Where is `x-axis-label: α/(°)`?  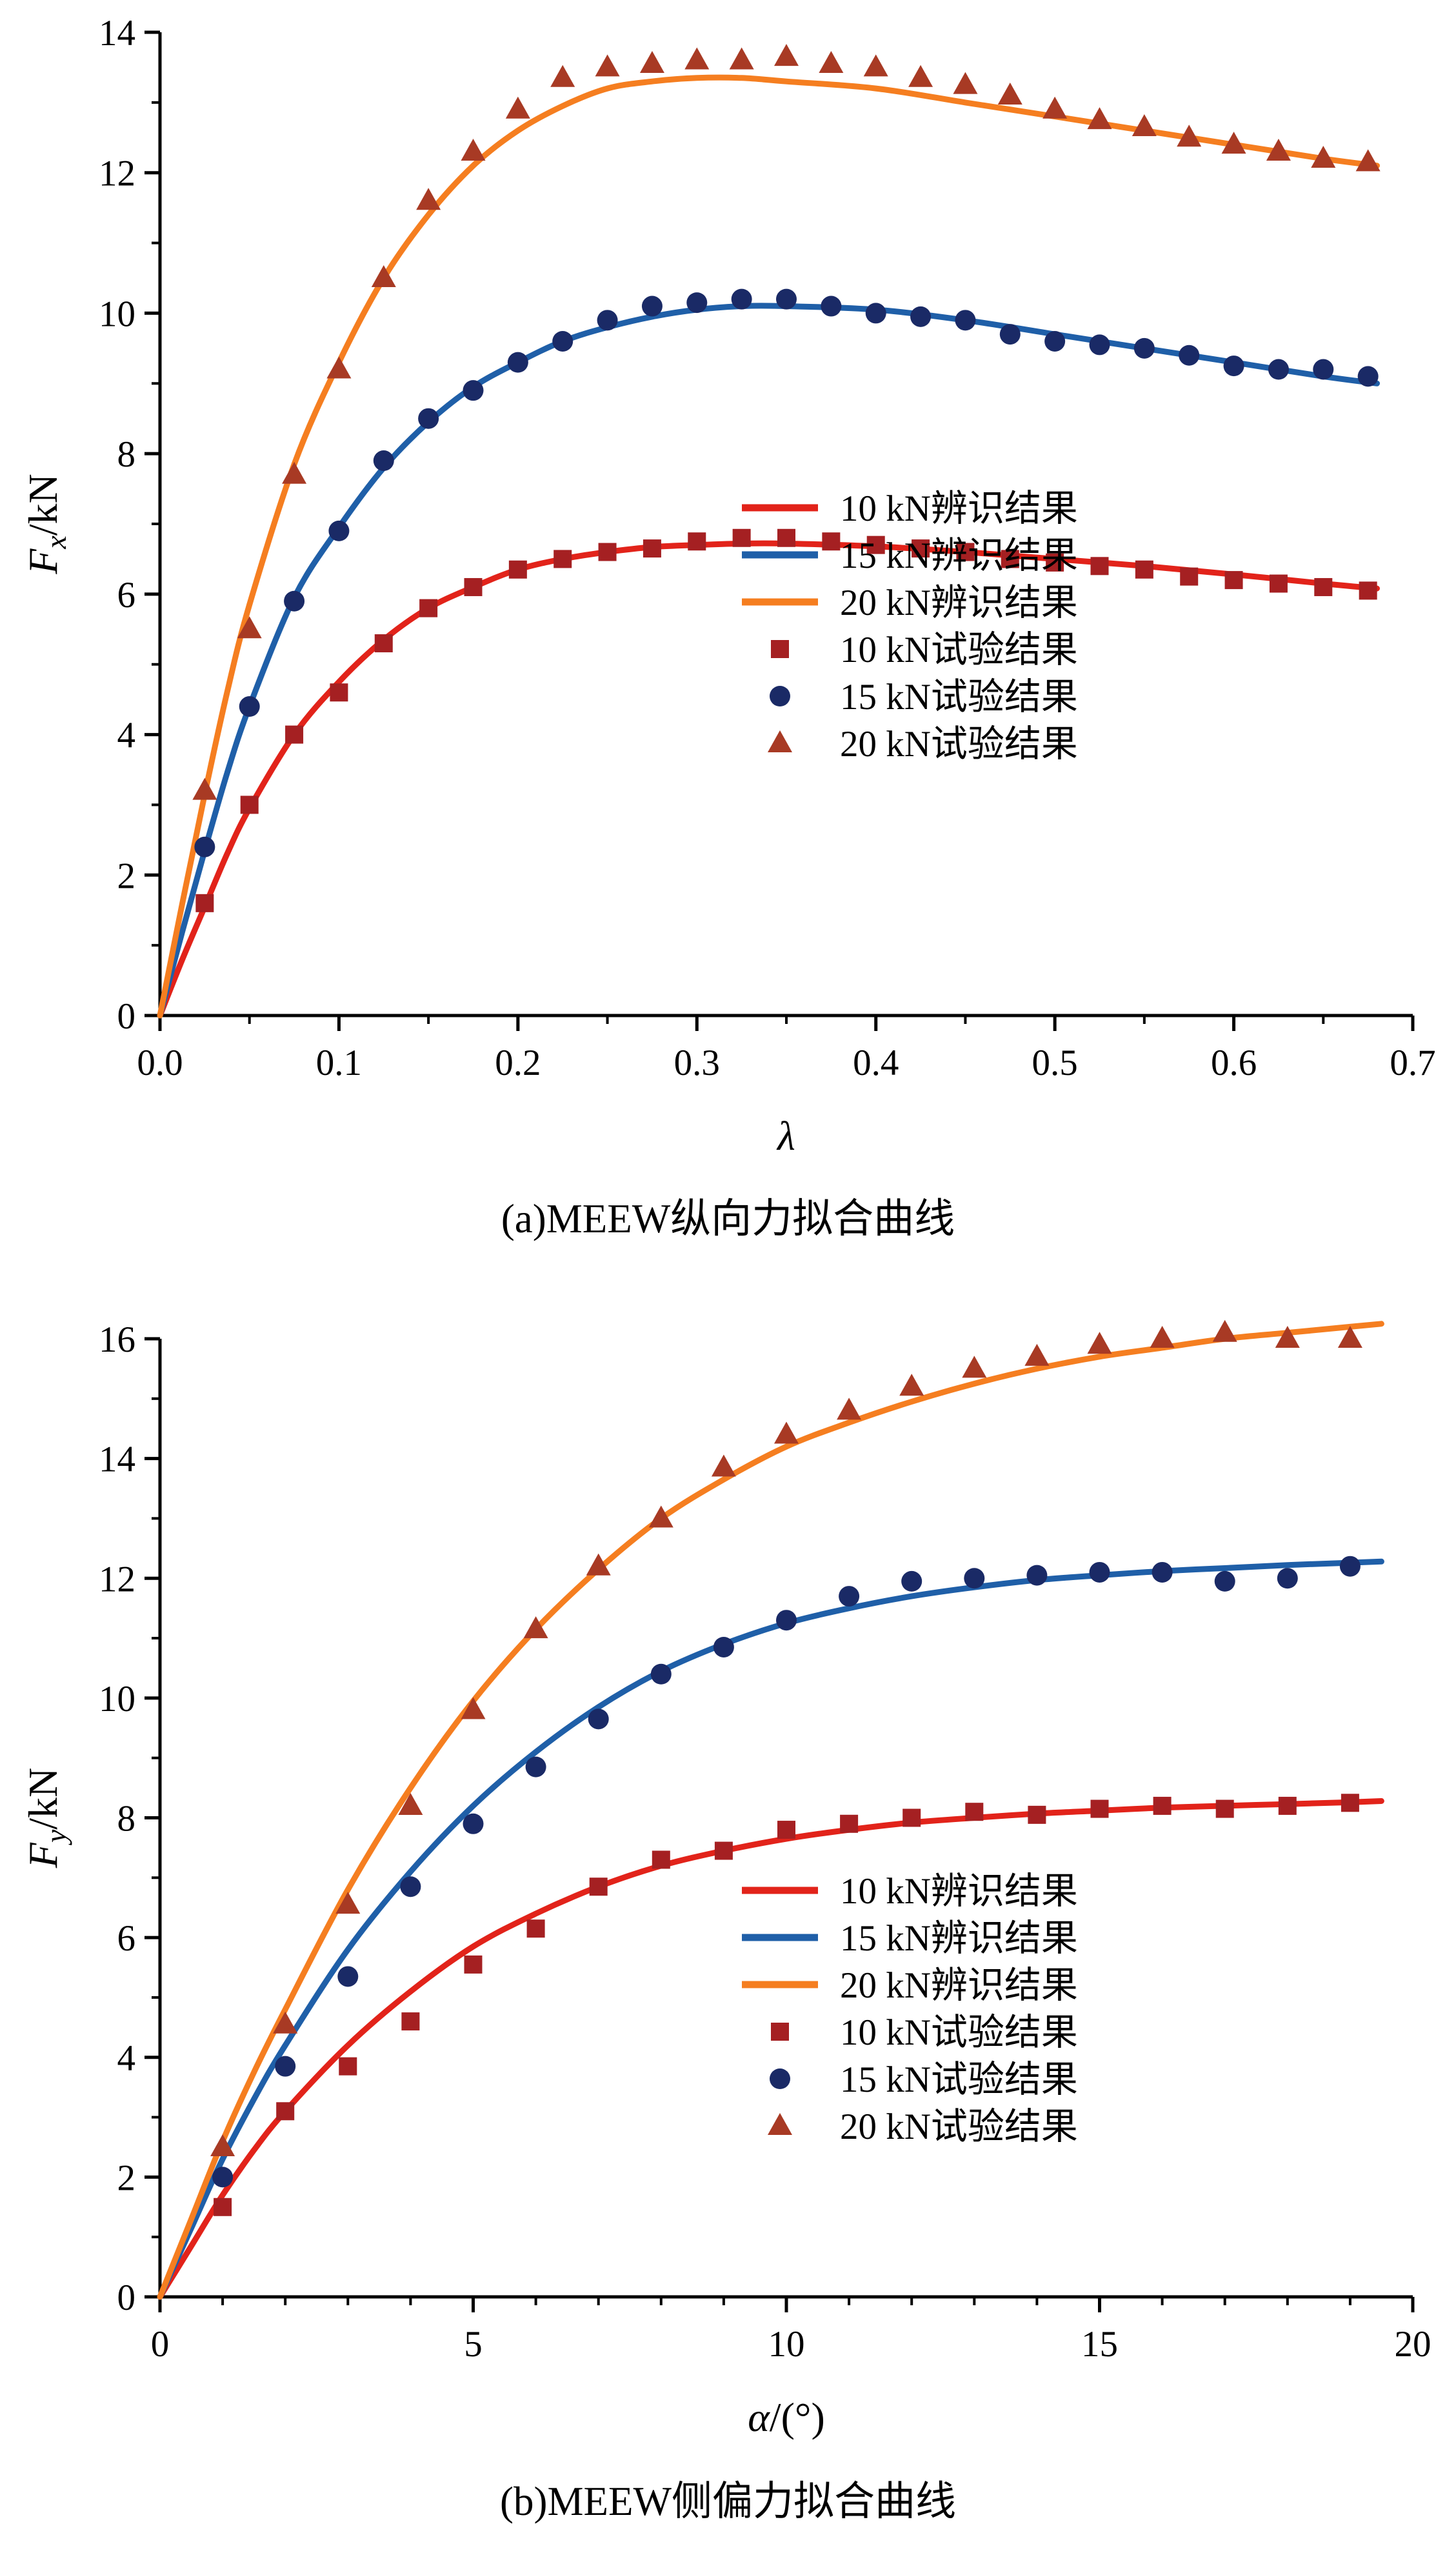 x-axis-label: α/(°) is located at coordinates (787, 2417).